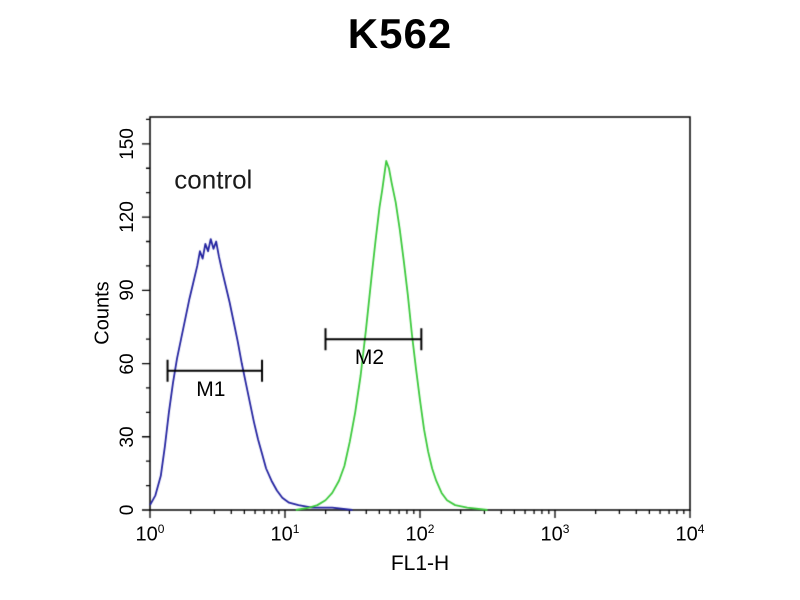  Describe the element at coordinates (555, 534) in the screenshot. I see `x-tick-label: 10³` at that location.